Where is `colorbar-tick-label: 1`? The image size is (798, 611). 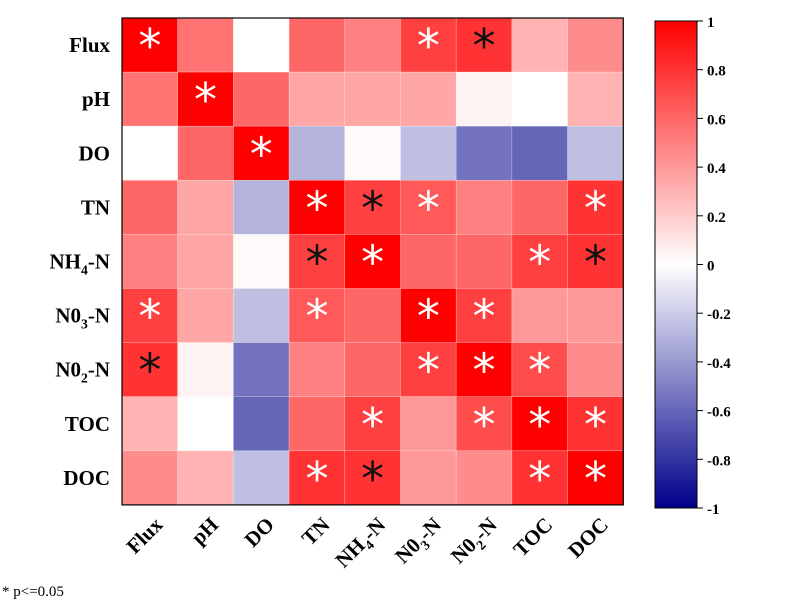 colorbar-tick-label: 1 is located at coordinates (711, 23).